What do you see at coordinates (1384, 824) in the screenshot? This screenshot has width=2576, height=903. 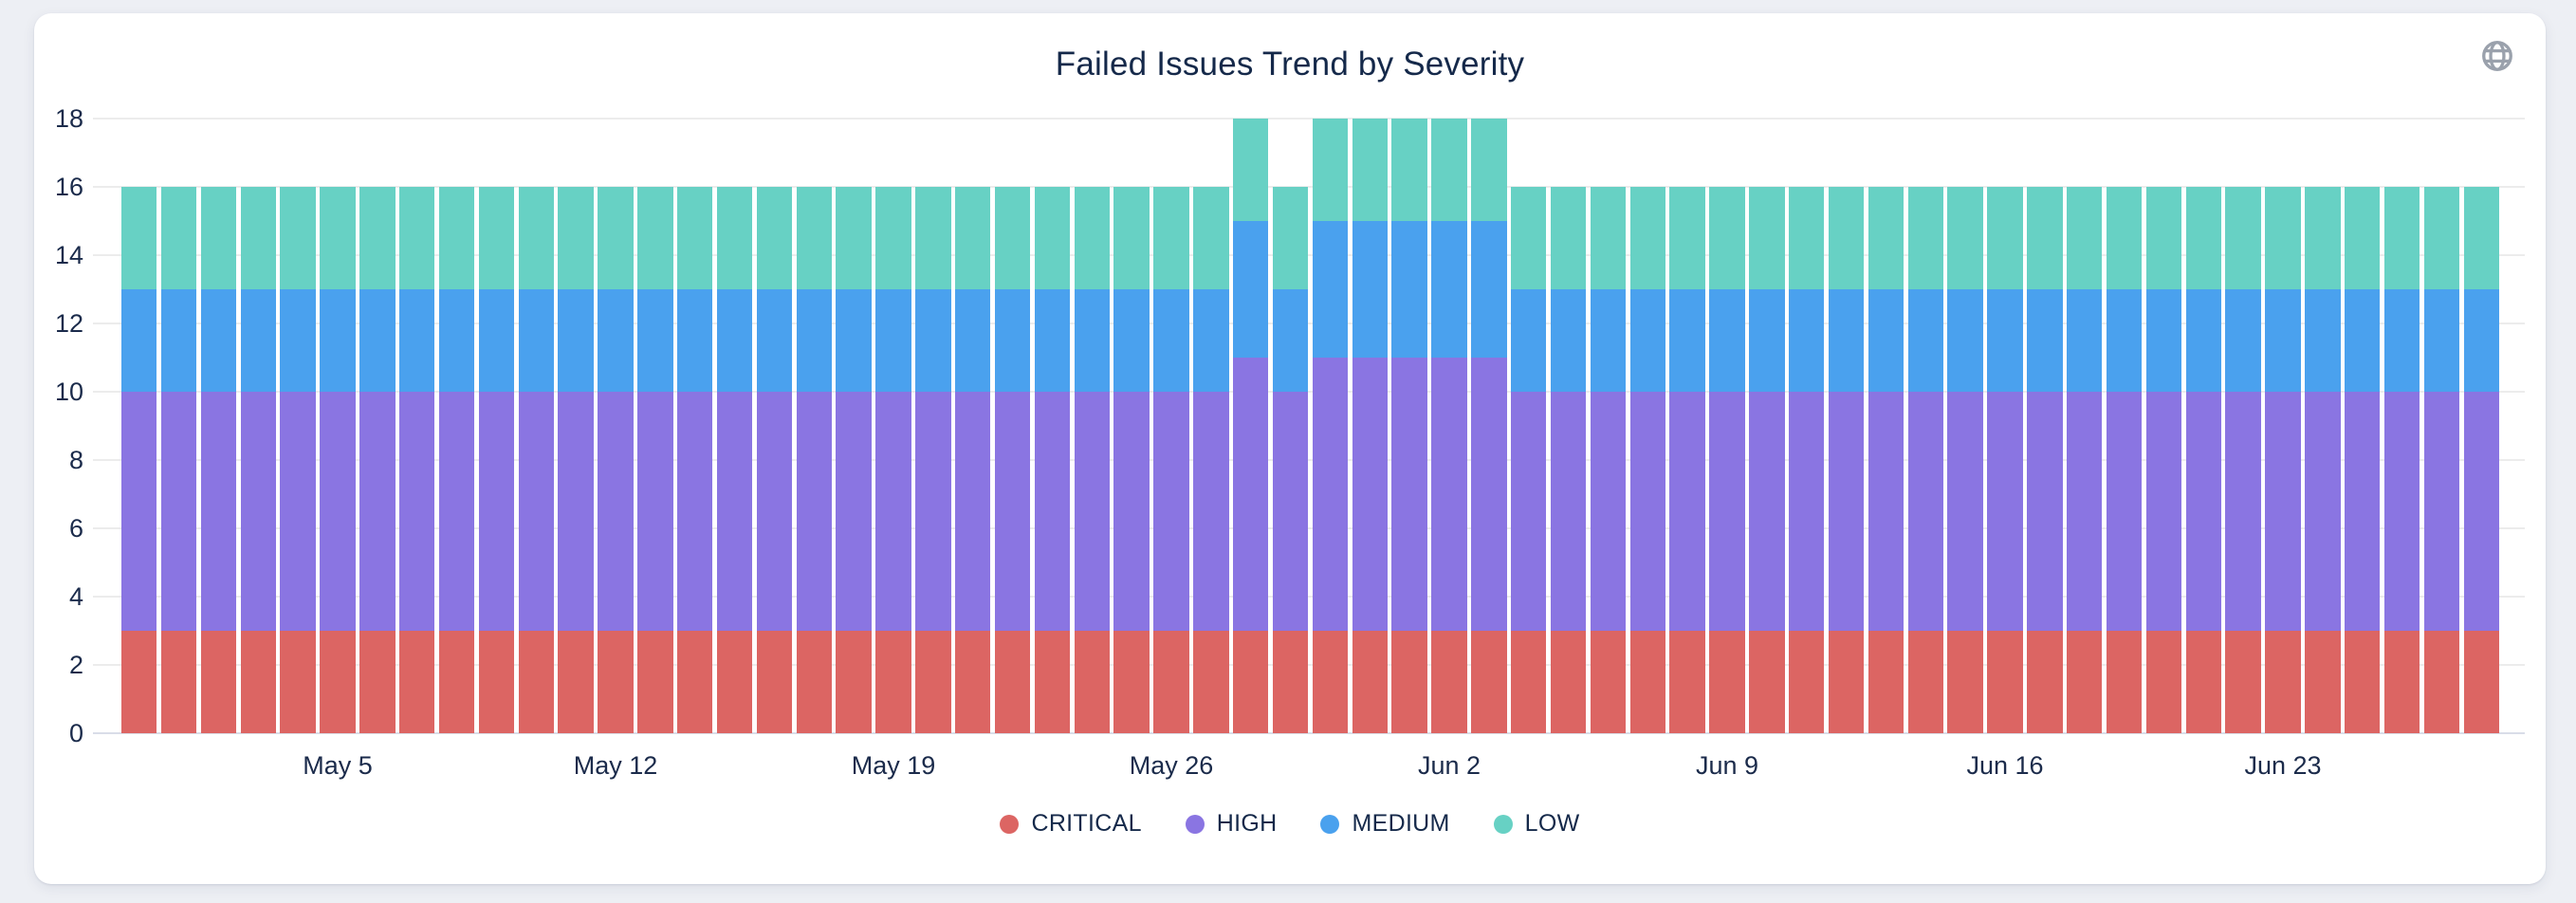 I see `legend-item-medium: MEDIUM` at bounding box center [1384, 824].